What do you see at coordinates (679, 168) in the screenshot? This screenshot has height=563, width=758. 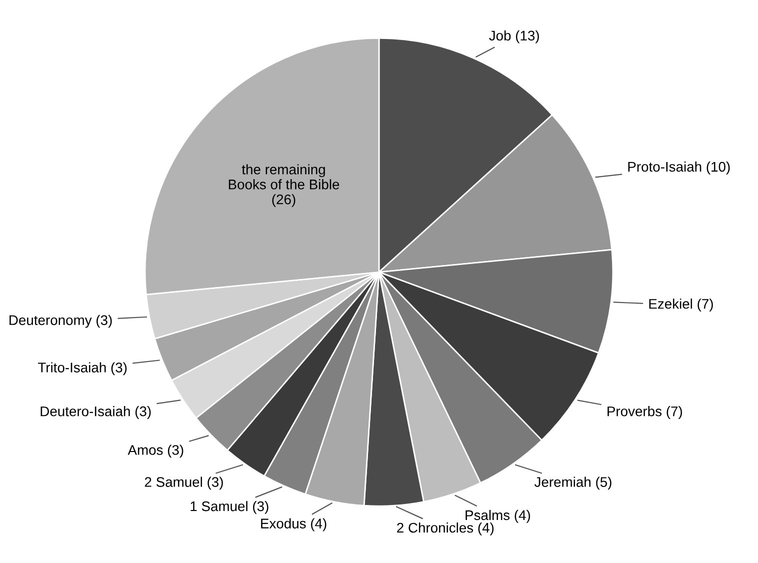 I see `slice-label: Proto-Isaiah (10)` at bounding box center [679, 168].